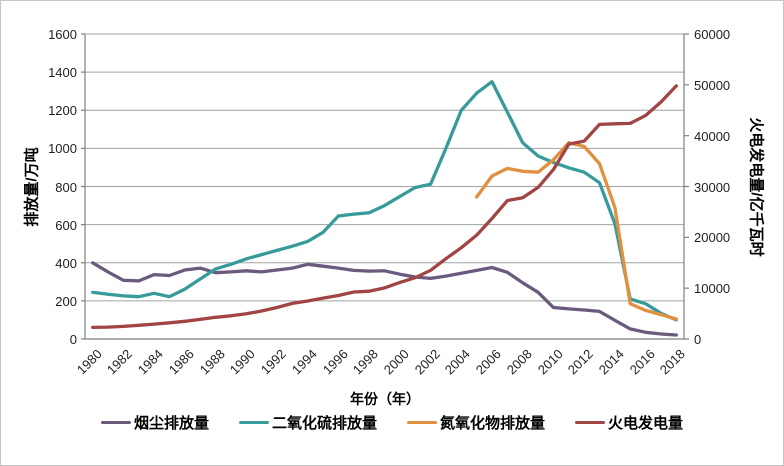  What do you see at coordinates (324, 423) in the screenshot?
I see `legend-label-so2-emissions: 二氧化硫排放量` at bounding box center [324, 423].